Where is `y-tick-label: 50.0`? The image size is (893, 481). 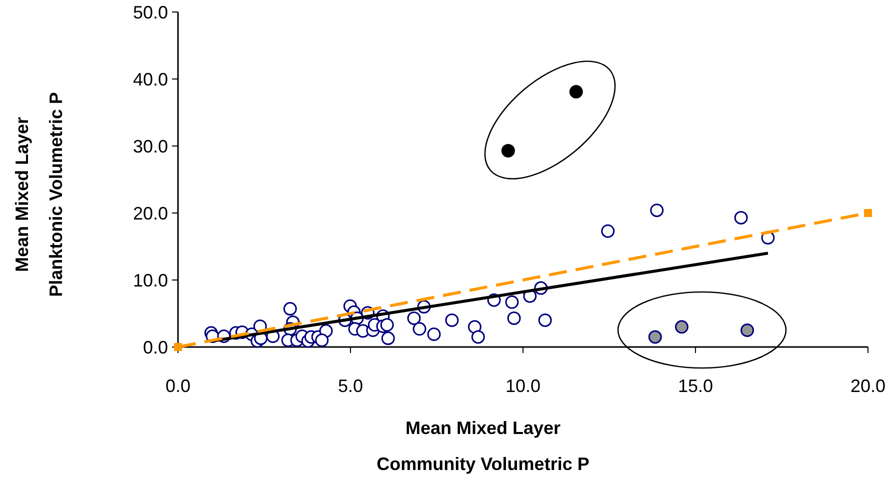
y-tick-label: 50.0 is located at coordinates (150, 12).